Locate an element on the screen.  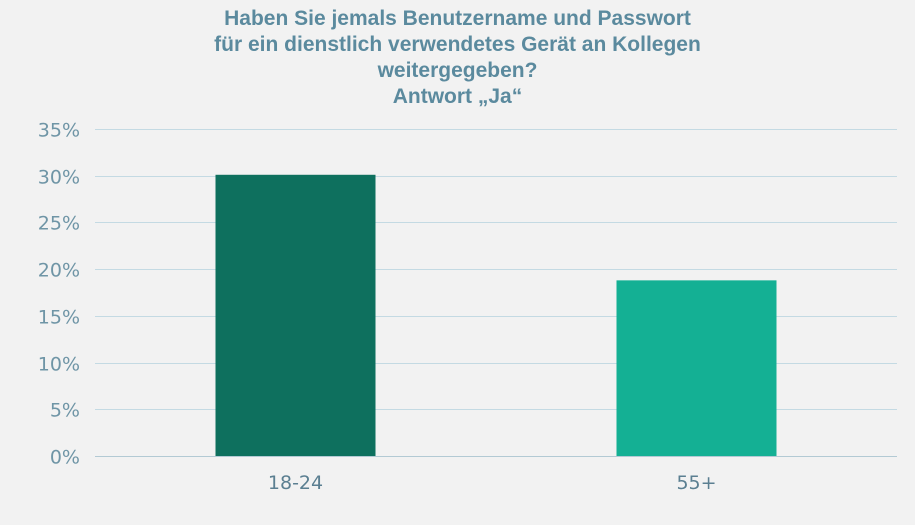
y-tick-label: 10% is located at coordinates (59, 365).